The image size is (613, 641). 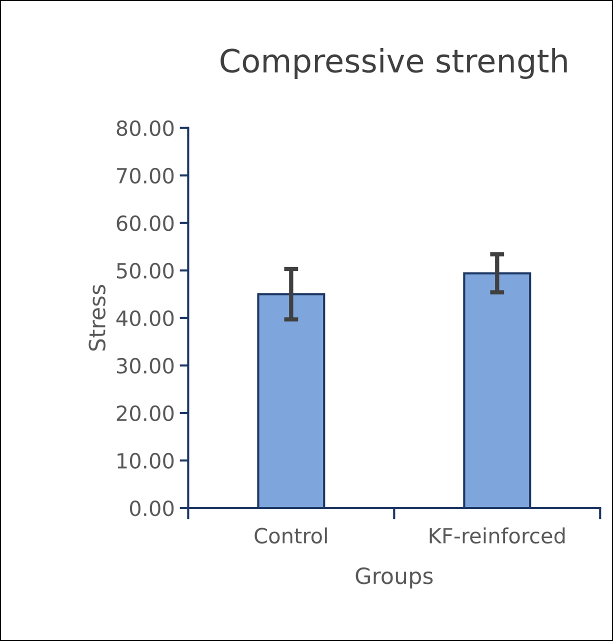 What do you see at coordinates (97, 317) in the screenshot?
I see `y-axis-title: Stress` at bounding box center [97, 317].